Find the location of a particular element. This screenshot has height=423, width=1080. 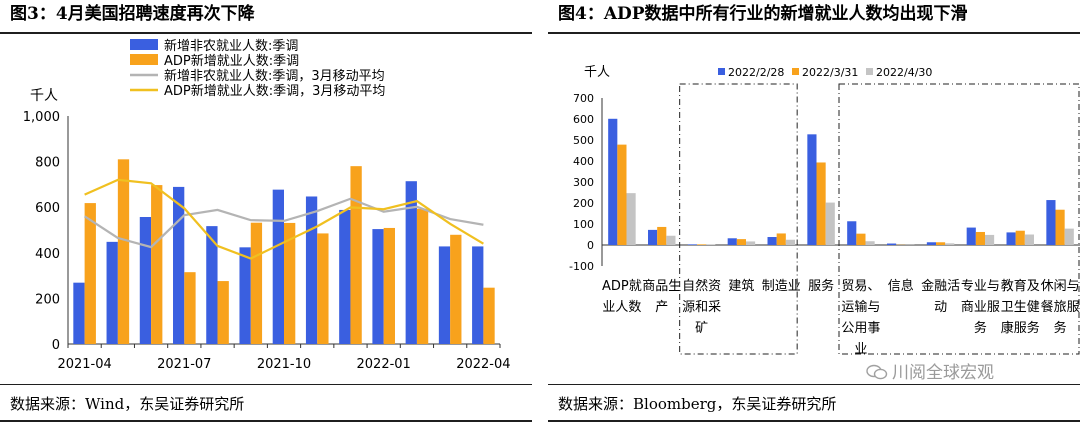

right-title-rule is located at coordinates (814, 33).